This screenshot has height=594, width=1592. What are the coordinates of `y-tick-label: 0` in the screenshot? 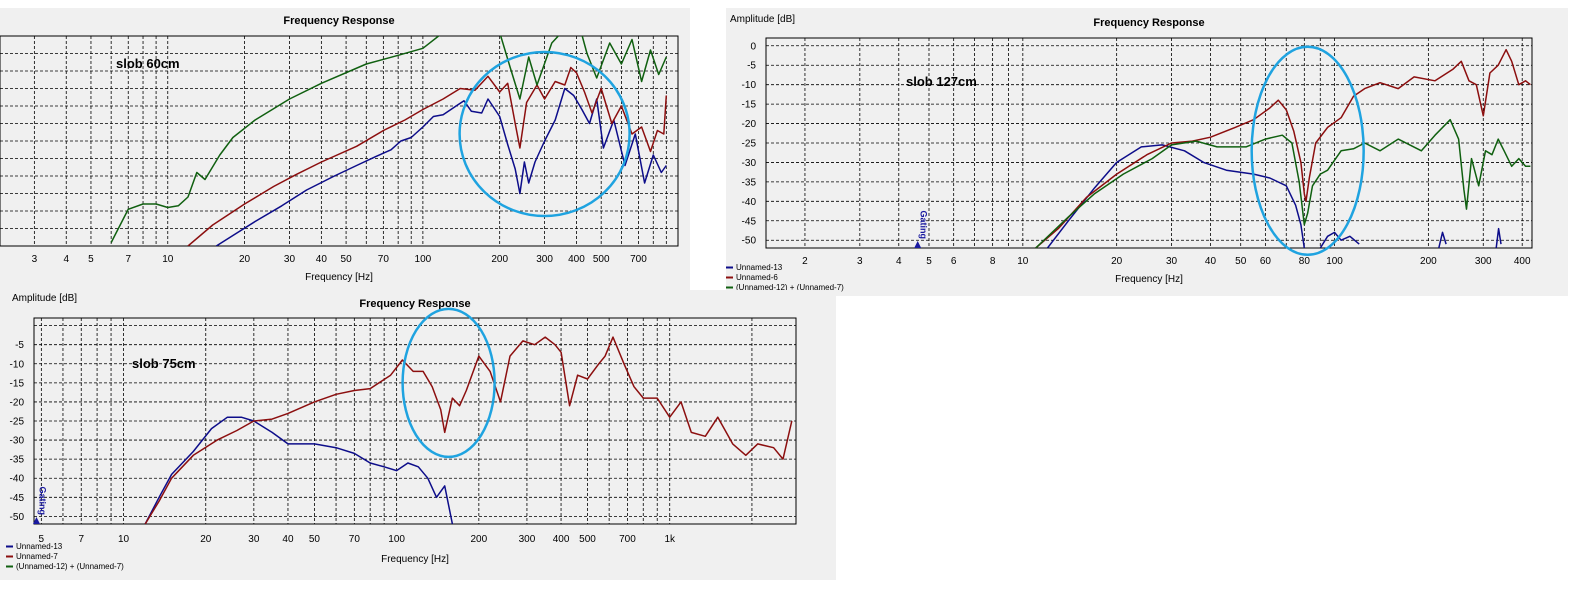 It's located at (753, 46).